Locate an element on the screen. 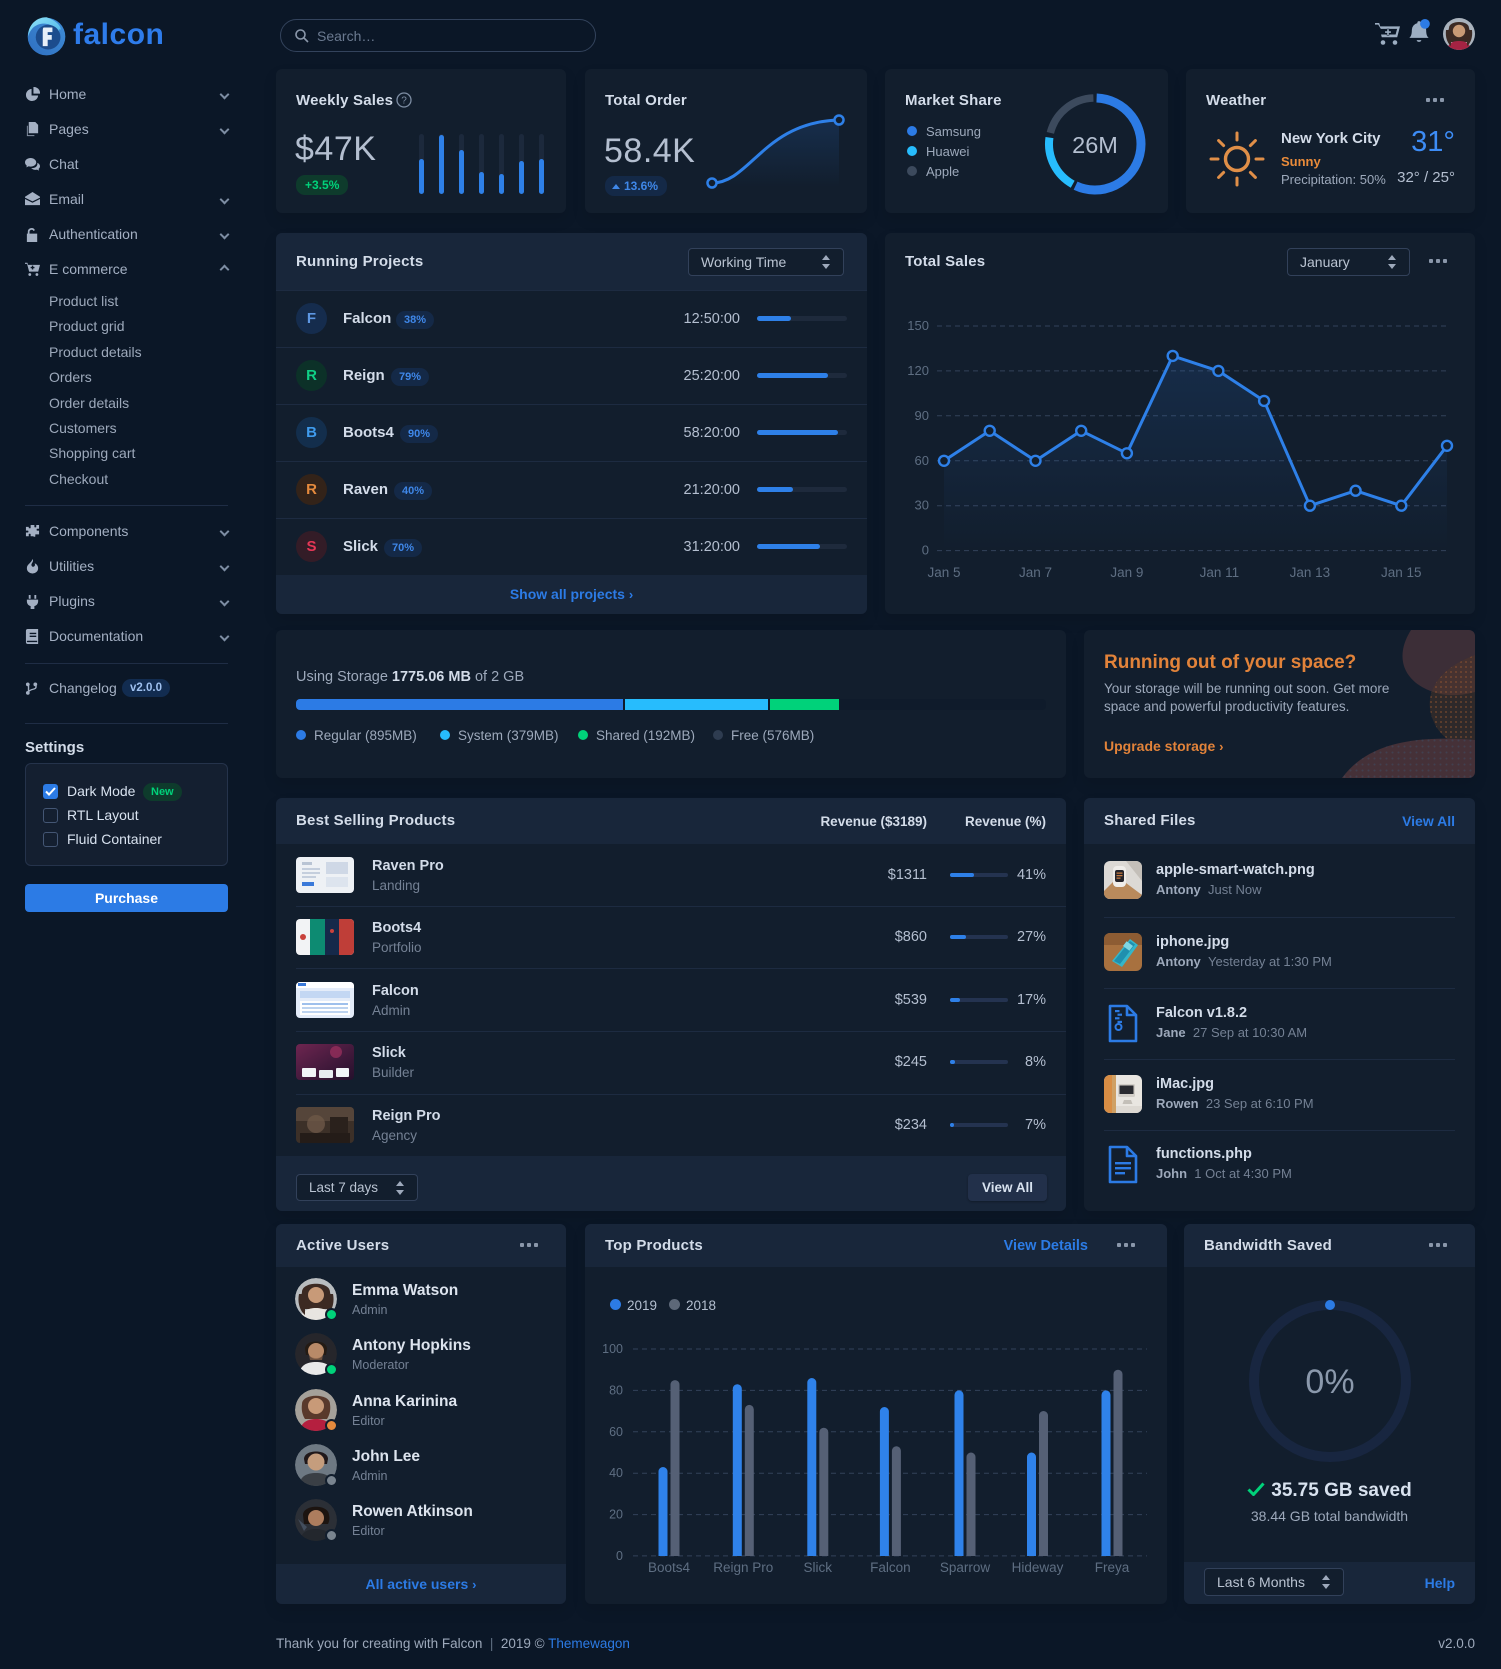 Image resolution: width=1501 pixels, height=1669 pixels. svg-text: Jan 13 is located at coordinates (1310, 572).